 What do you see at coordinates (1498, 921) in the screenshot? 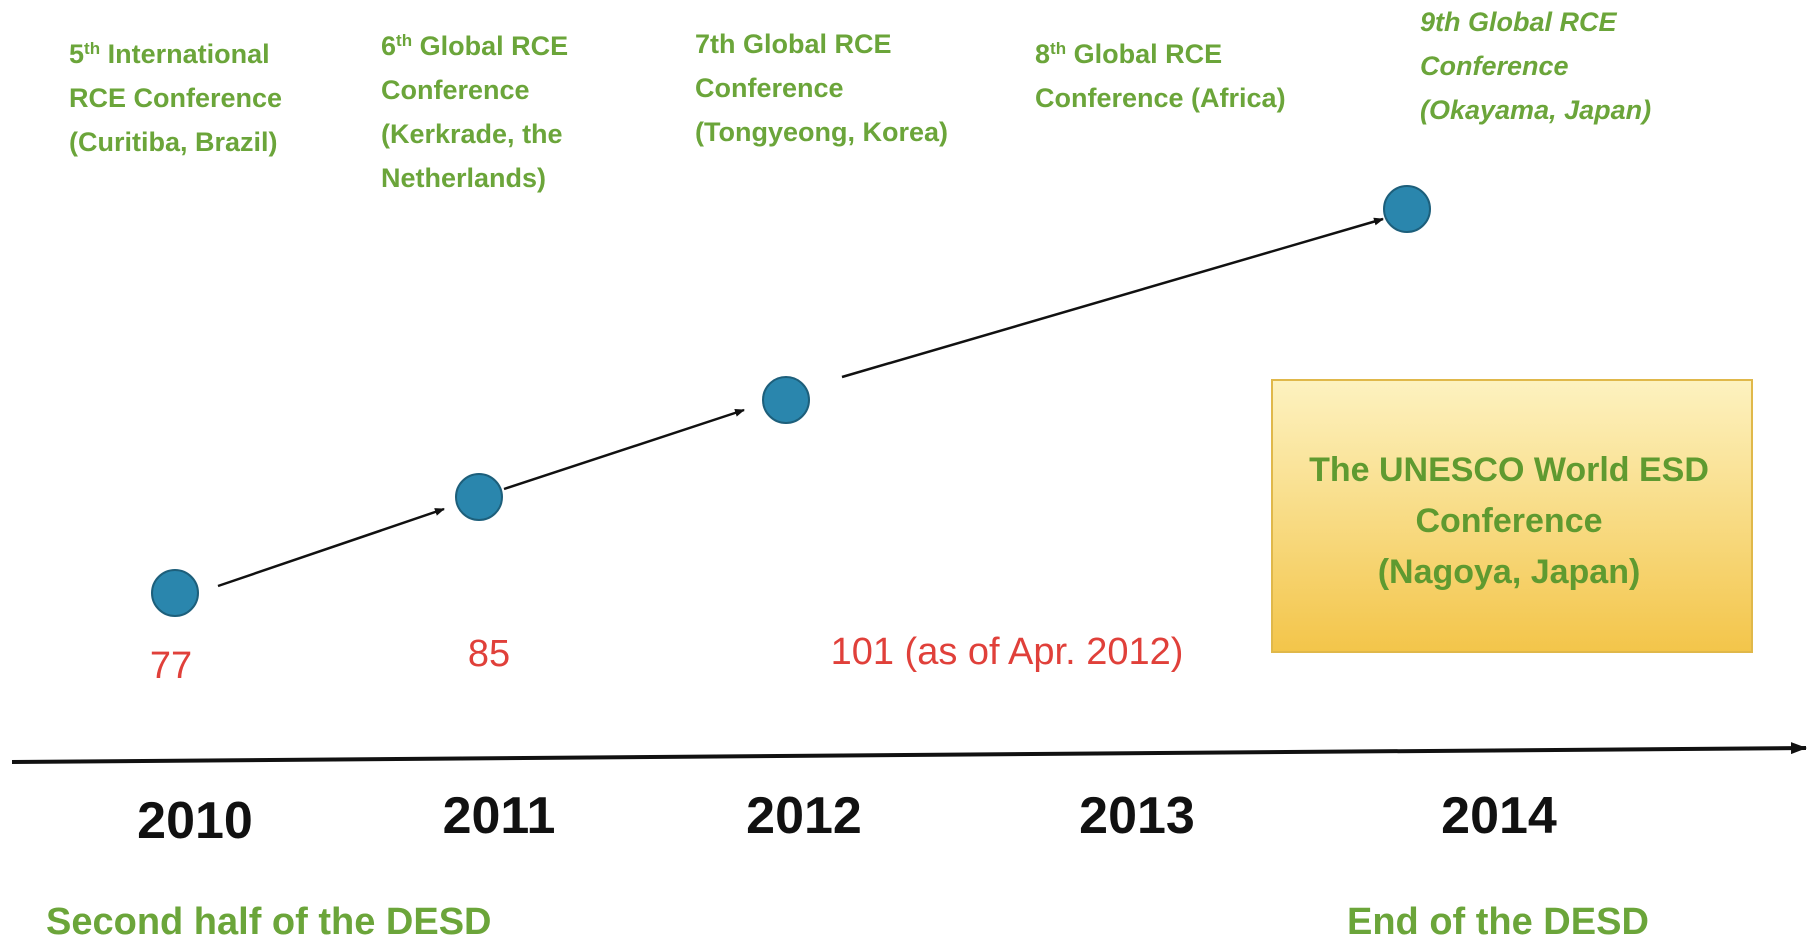
I see `period-note: End of the DESD` at bounding box center [1498, 921].